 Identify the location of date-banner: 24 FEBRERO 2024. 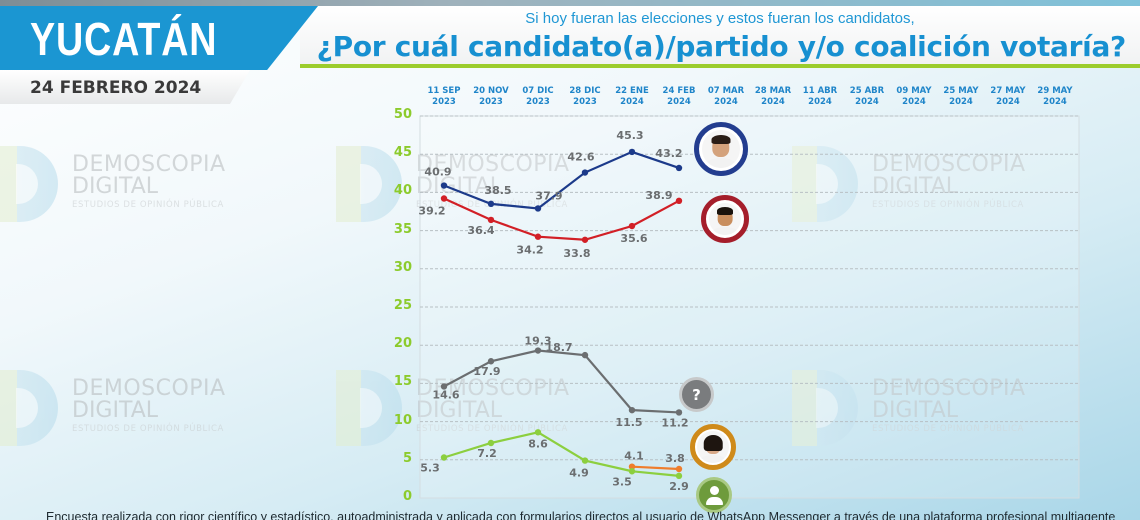
(125, 87).